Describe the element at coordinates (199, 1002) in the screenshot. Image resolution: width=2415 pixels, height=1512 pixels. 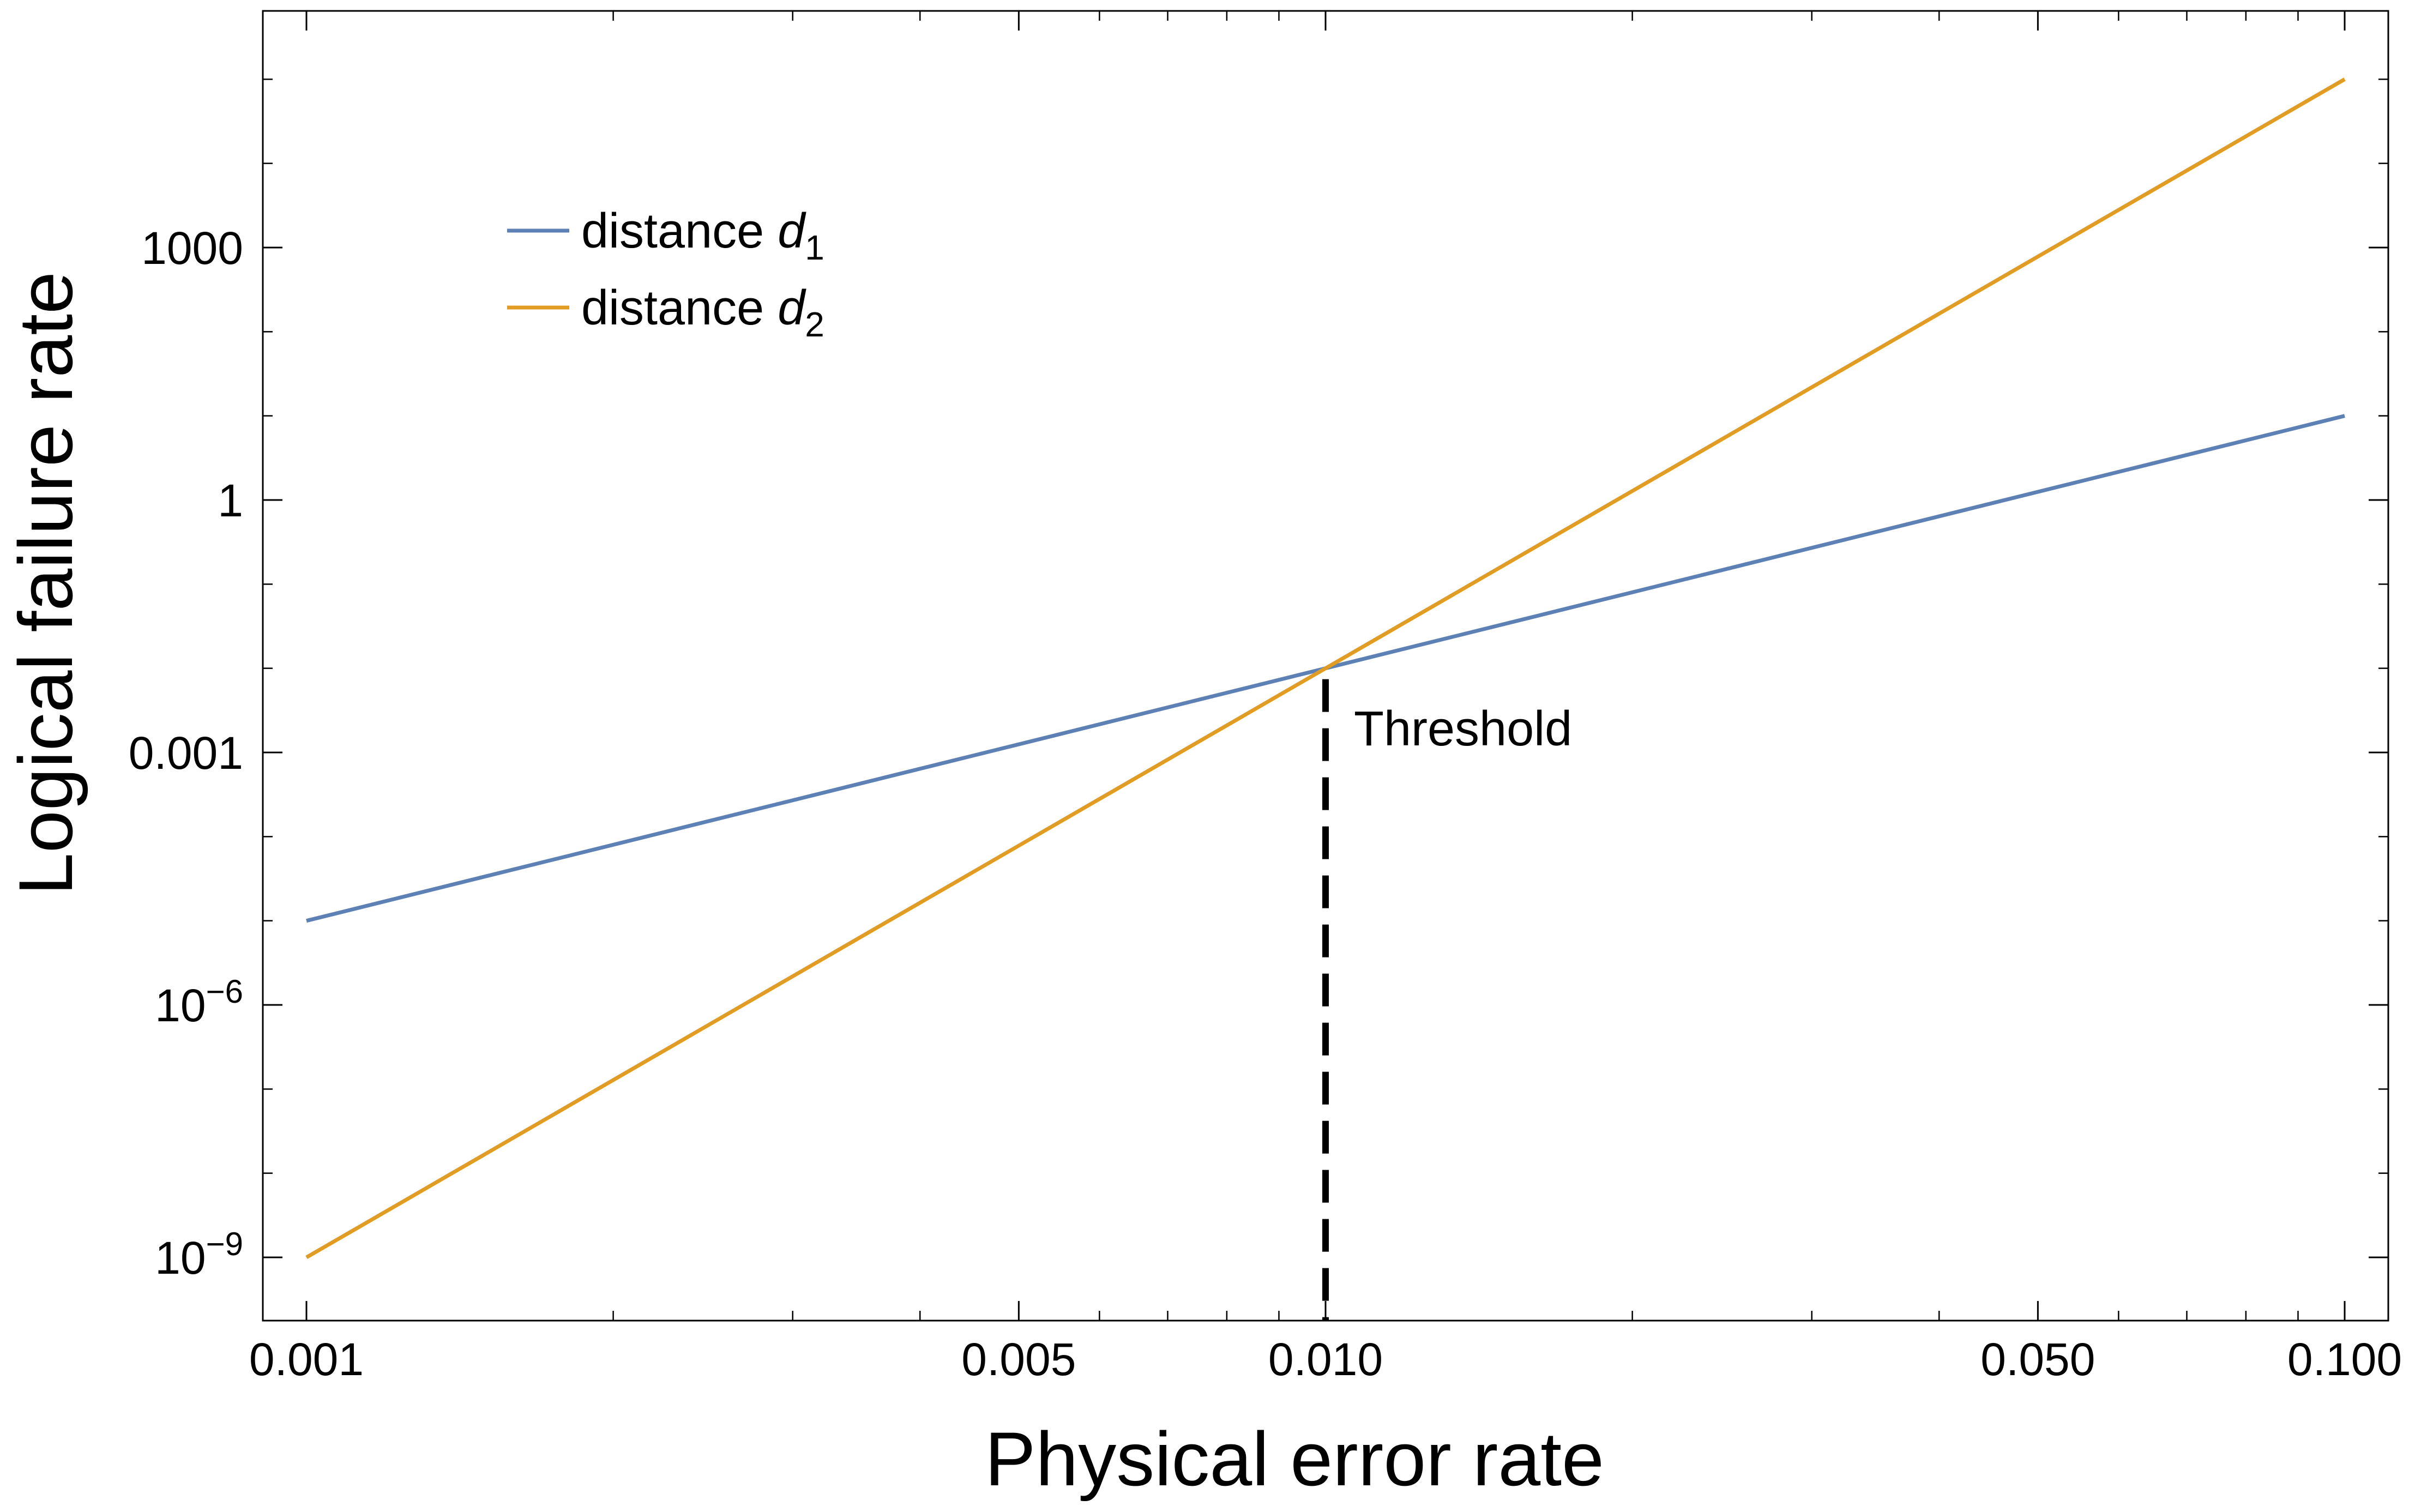
I see `y-tick-label: 10⁻⁶` at that location.